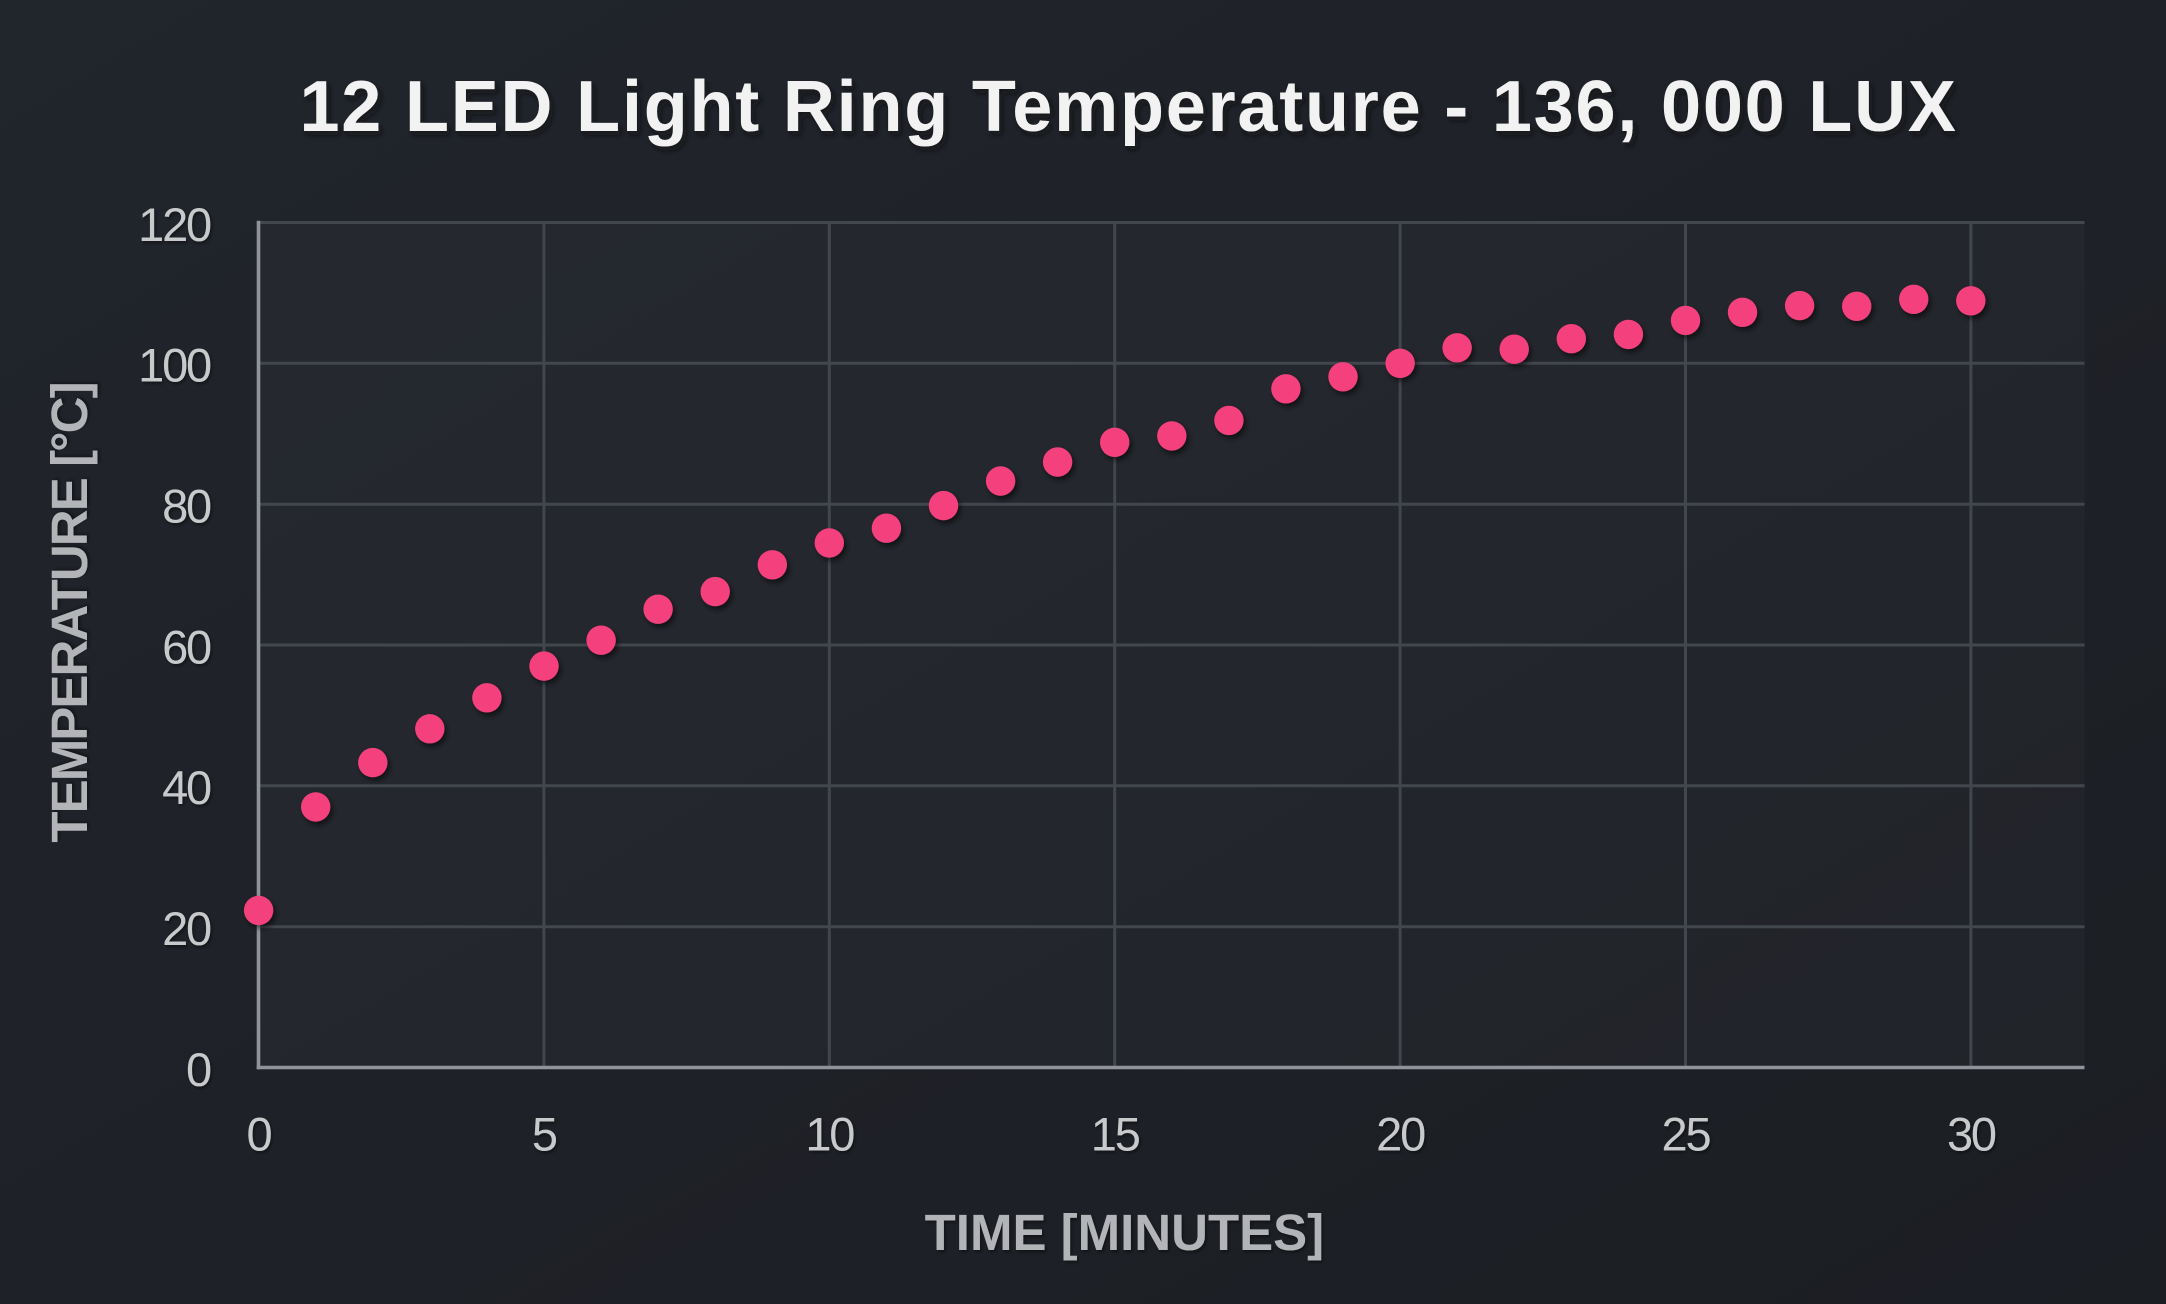 The height and width of the screenshot is (1304, 2166). What do you see at coordinates (69, 612) in the screenshot?
I see `svg-text: TEMPERATURE [°C]` at bounding box center [69, 612].